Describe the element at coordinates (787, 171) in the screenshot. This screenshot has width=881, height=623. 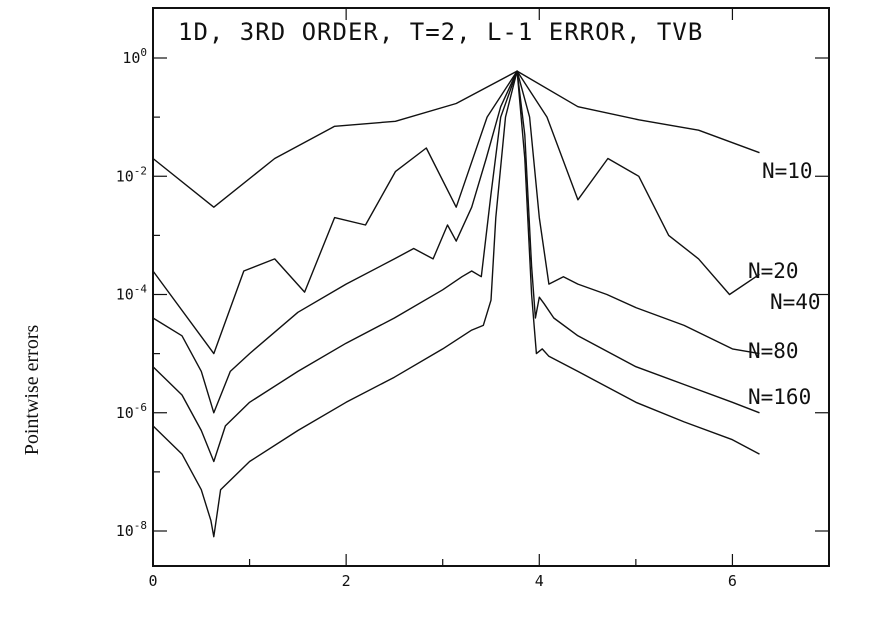
I see `series-label: N=10` at that location.